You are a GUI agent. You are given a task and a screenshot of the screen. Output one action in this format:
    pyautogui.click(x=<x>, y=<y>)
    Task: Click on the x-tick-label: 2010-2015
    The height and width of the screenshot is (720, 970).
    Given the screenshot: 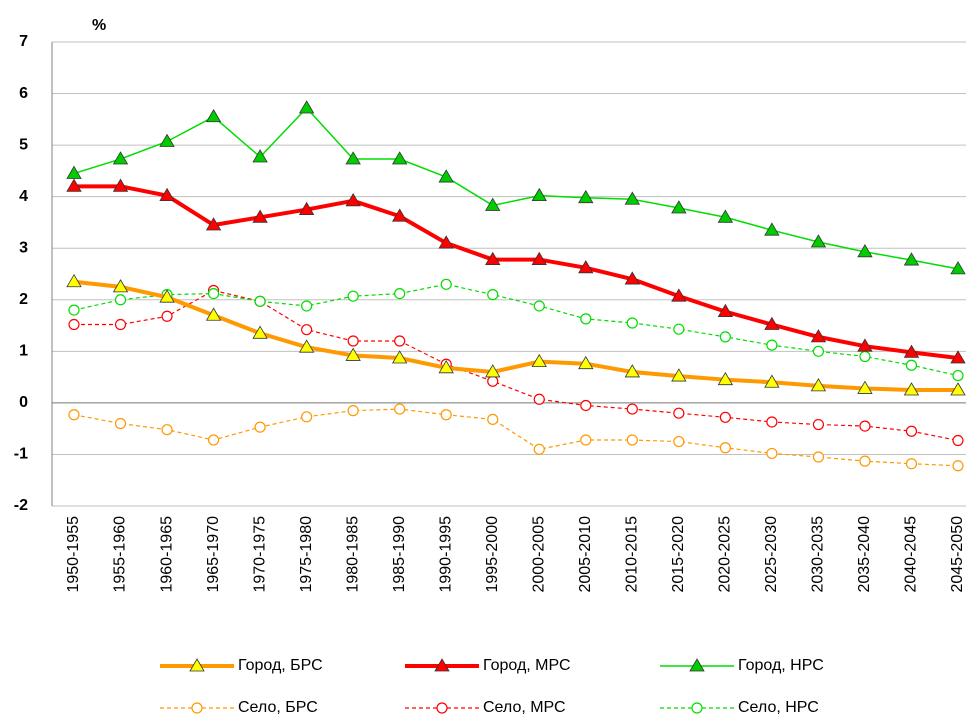 What is the action you would take?
    pyautogui.click(x=632, y=554)
    